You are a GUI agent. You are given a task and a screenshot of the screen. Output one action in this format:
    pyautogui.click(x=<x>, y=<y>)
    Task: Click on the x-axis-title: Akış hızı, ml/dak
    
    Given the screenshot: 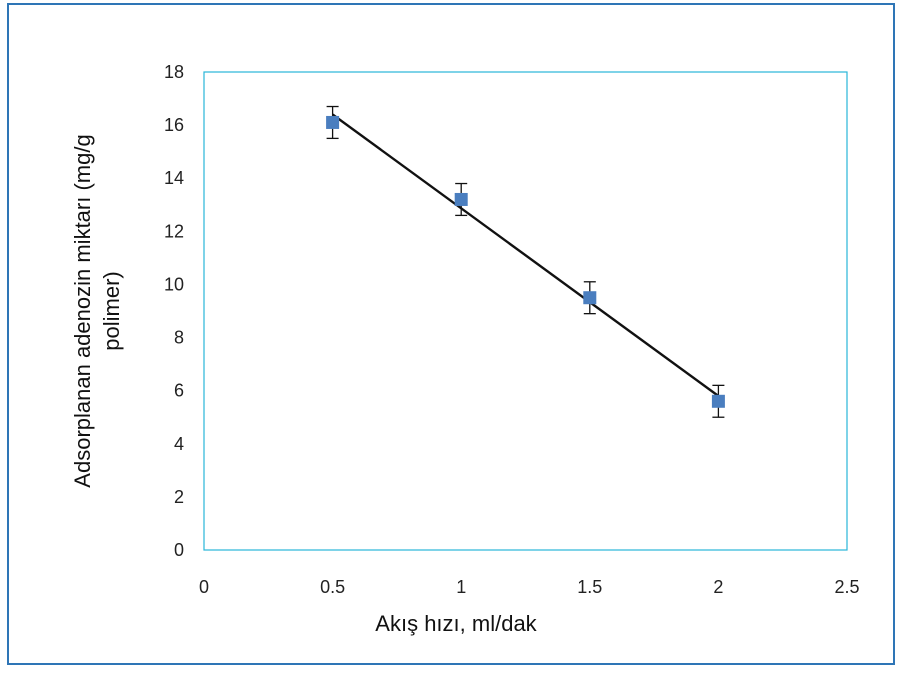 What is the action you would take?
    pyautogui.click(x=456, y=623)
    